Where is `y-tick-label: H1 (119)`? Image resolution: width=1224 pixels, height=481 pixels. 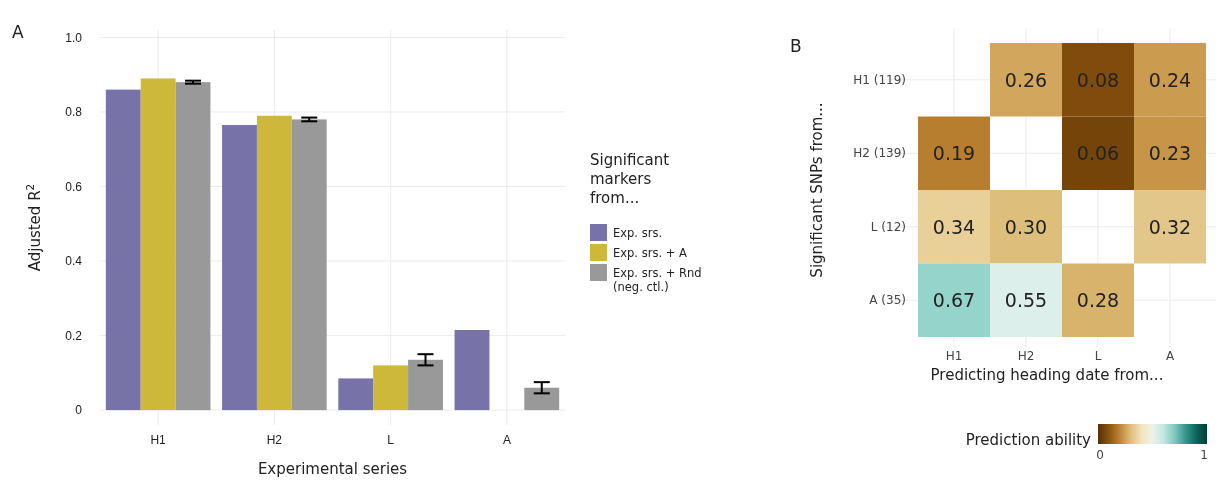
y-tick-label: H1 (119) is located at coordinates (879, 79).